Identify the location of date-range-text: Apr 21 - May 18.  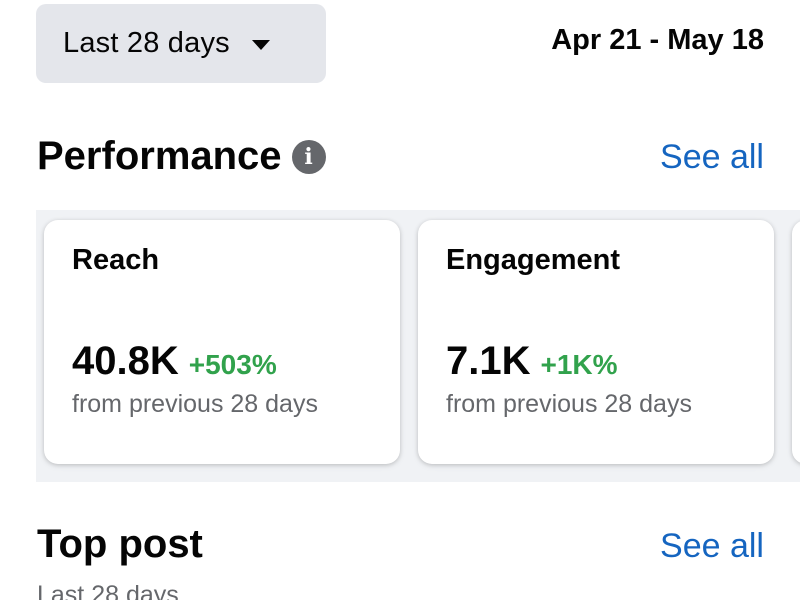
(657, 40).